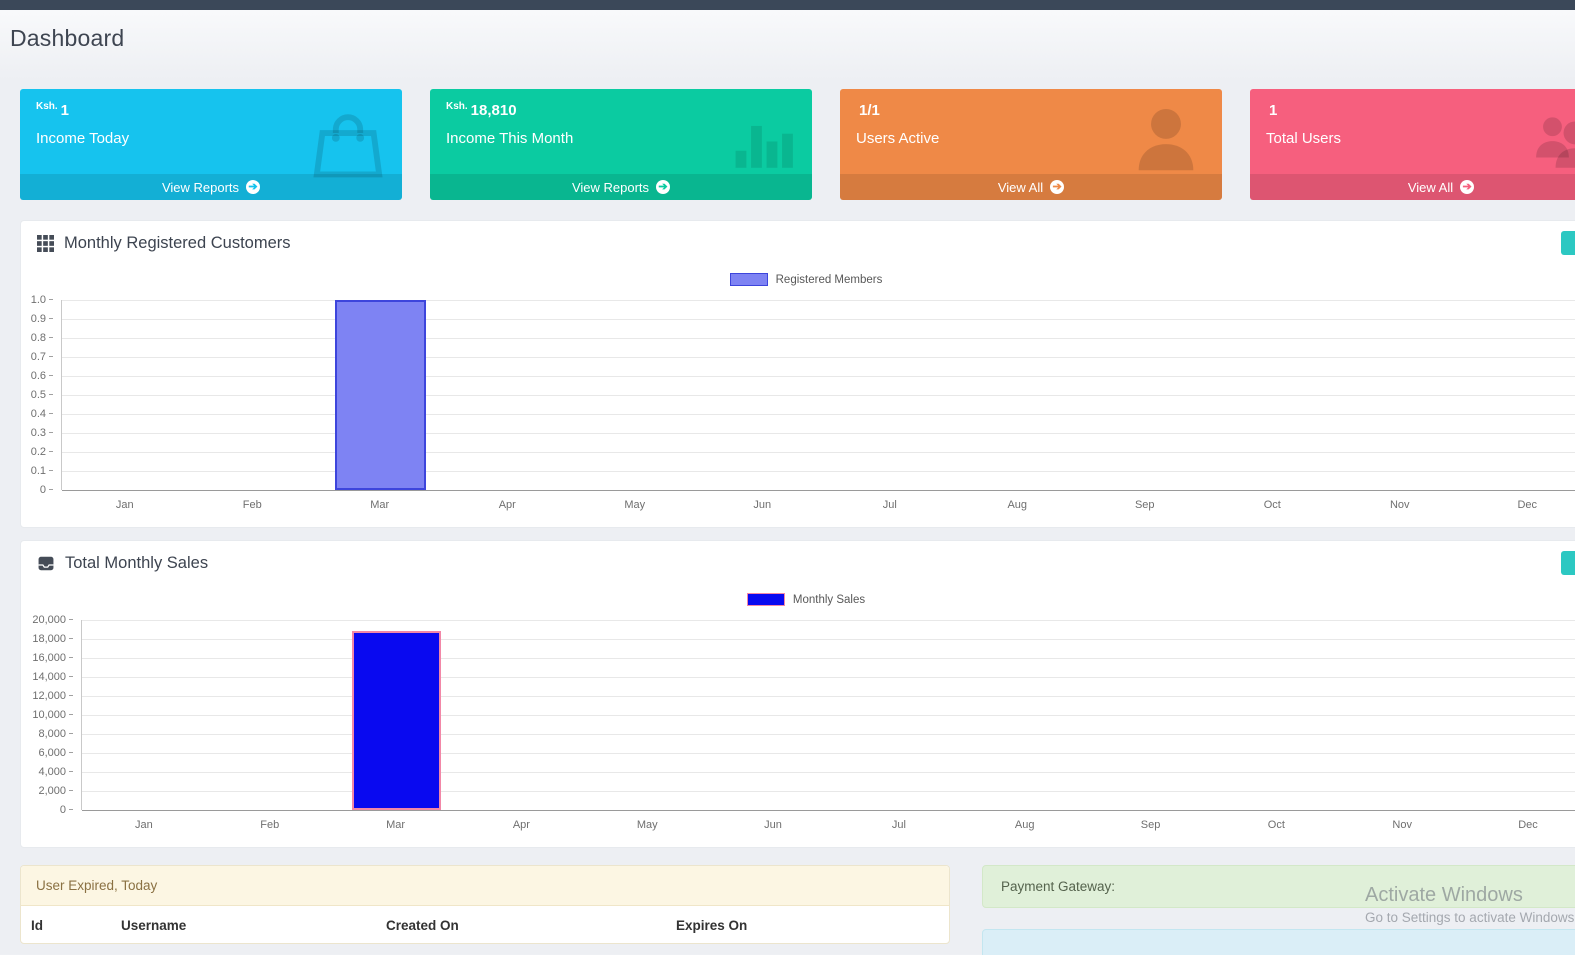 The width and height of the screenshot is (1575, 955). Describe the element at coordinates (1150, 825) in the screenshot. I see `x-axis-label: Sep` at that location.